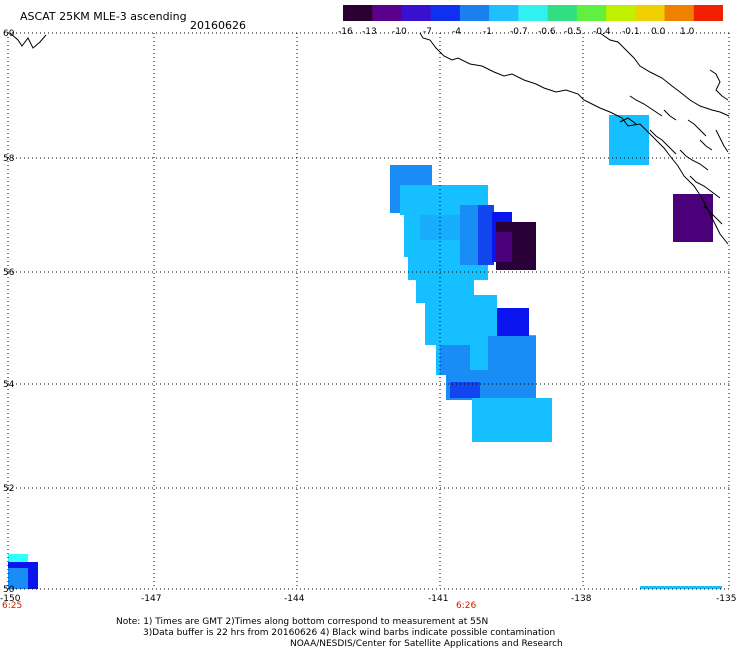 The height and width of the screenshot is (650, 740). Describe the element at coordinates (12, 606) in the screenshot. I see `time-label-left: 6:25` at that location.